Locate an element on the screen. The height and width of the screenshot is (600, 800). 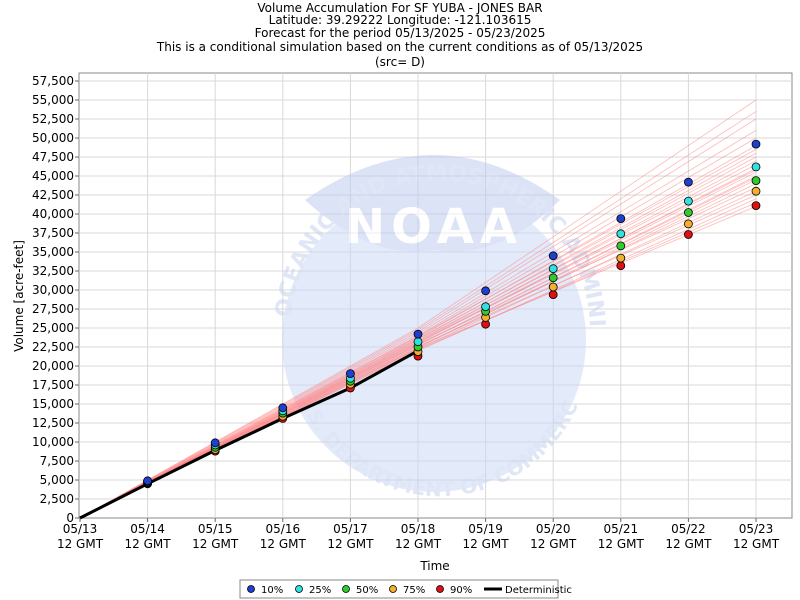
y-tick-label: 47,500 is located at coordinates (53, 157).